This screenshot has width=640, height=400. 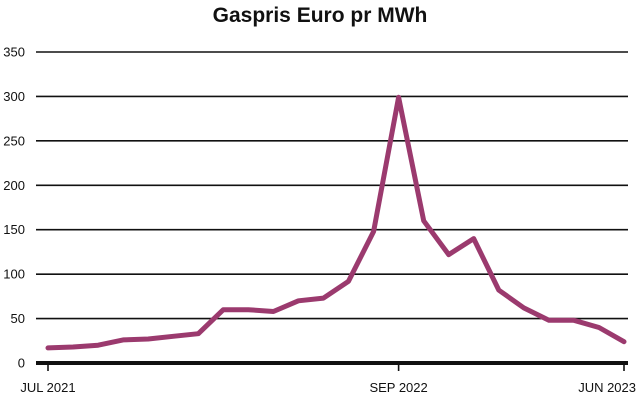 What do you see at coordinates (14, 185) in the screenshot?
I see `y-tick-label-200: 200` at bounding box center [14, 185].